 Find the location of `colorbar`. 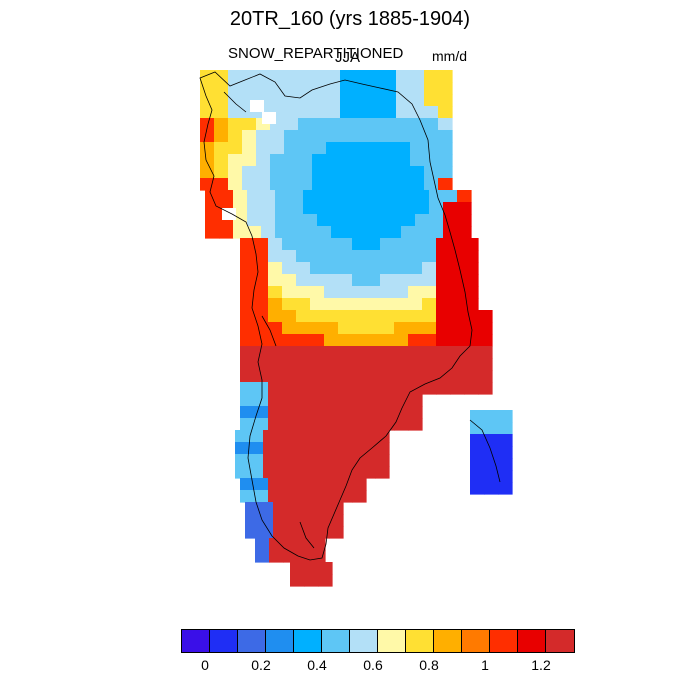

colorbar is located at coordinates (378, 641).